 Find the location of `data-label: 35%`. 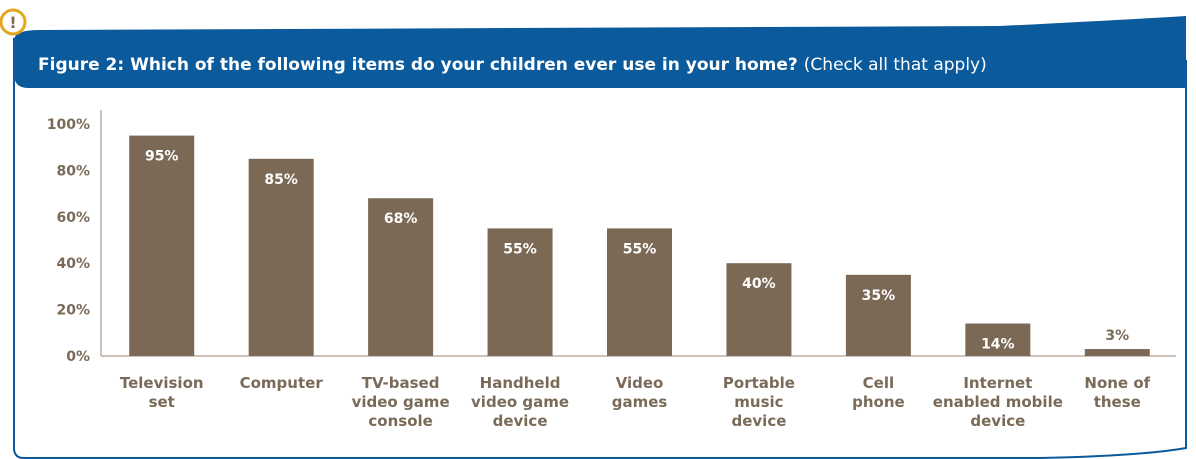

data-label: 35% is located at coordinates (879, 296).